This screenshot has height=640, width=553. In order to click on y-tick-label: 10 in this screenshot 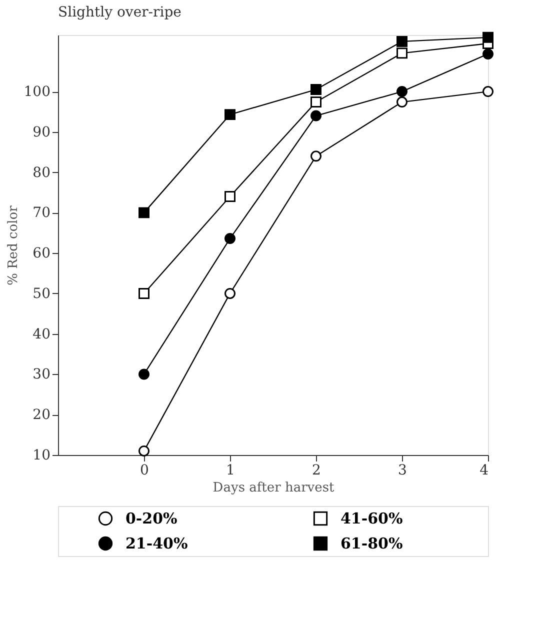, I will do `click(41, 456)`.